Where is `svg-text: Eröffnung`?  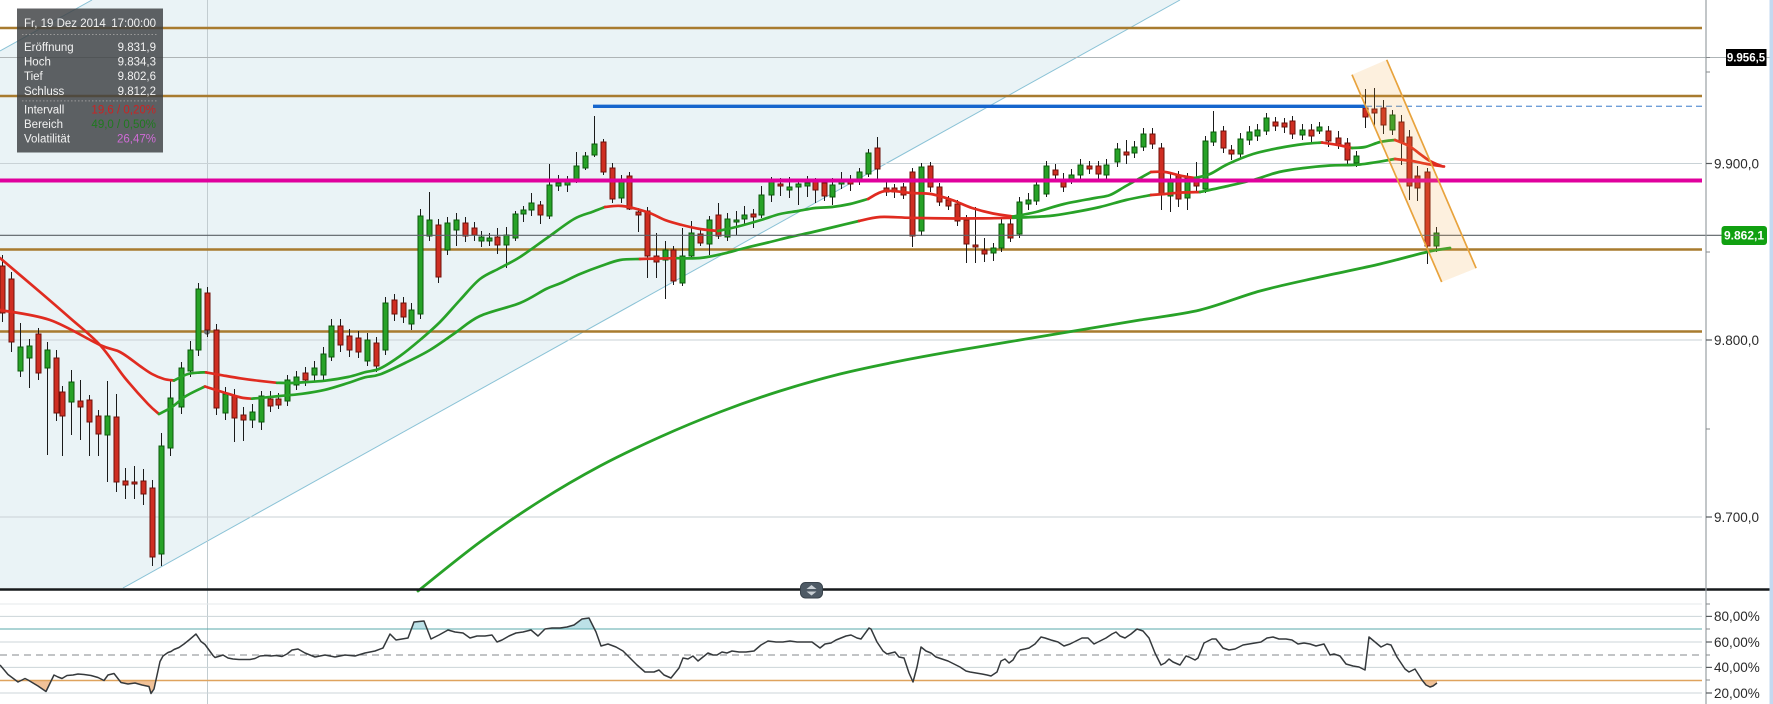 svg-text: Eröffnung is located at coordinates (49, 48).